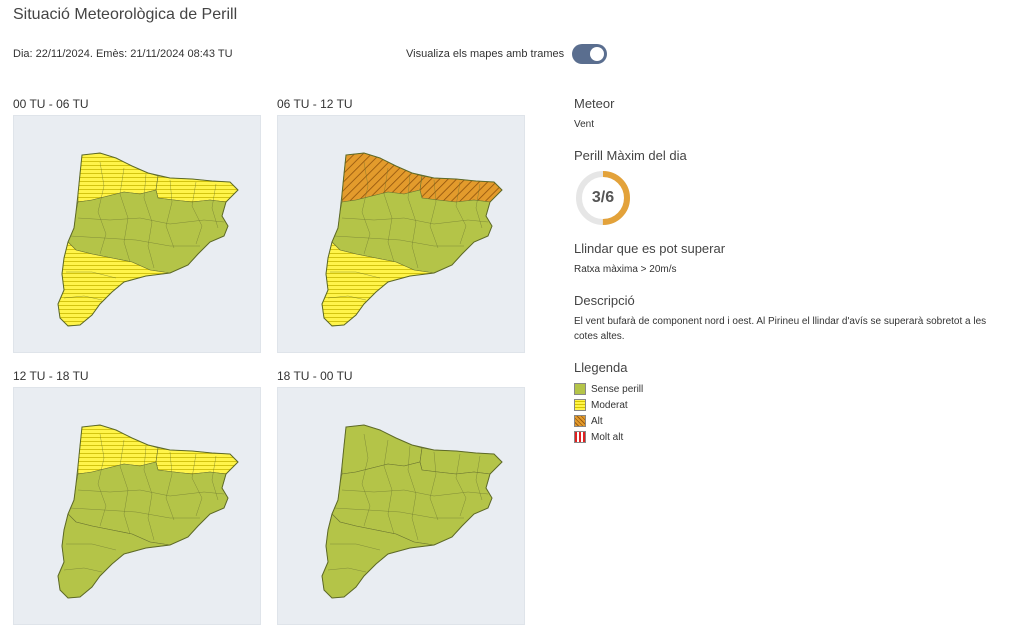 The height and width of the screenshot is (640, 1024). Describe the element at coordinates (580, 437) in the screenshot. I see `swatch-molt-alt` at that location.